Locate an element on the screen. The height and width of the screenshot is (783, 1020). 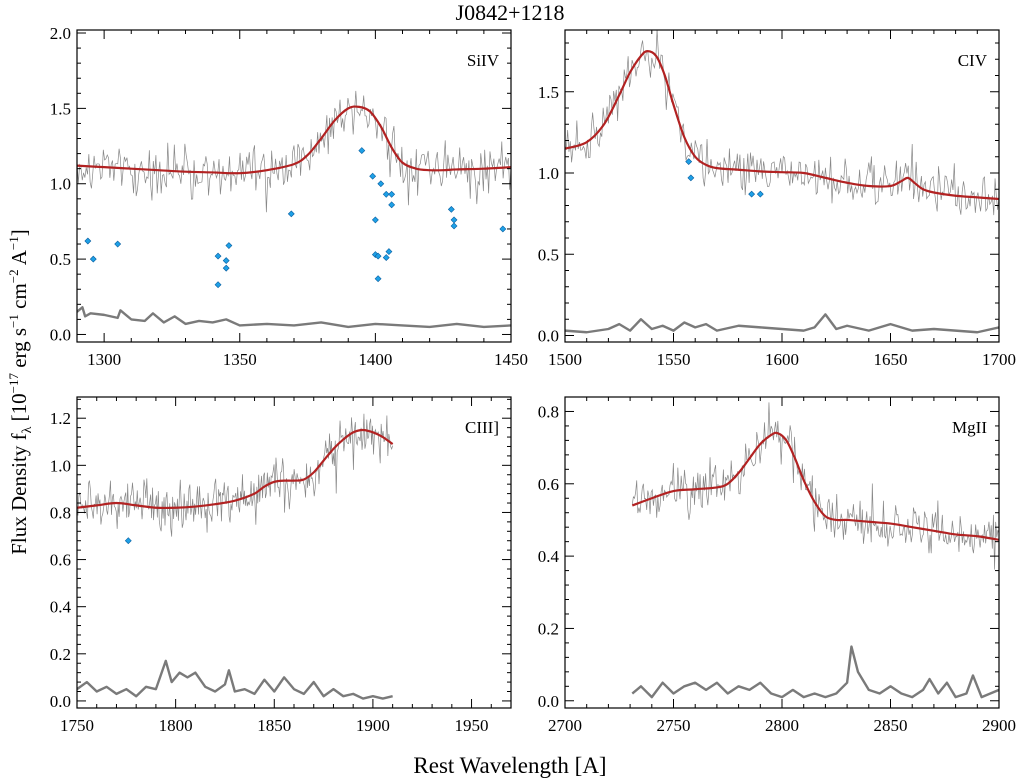
x-tick-label: 2750 is located at coordinates (674, 725).